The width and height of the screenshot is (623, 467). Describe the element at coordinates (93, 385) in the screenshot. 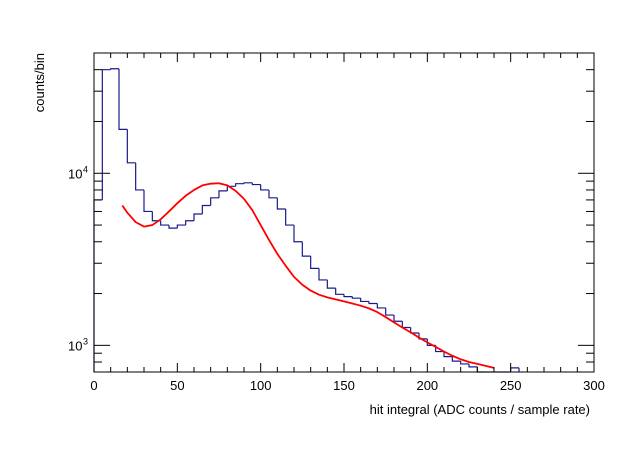

I see `x-tick-label: 0` at that location.